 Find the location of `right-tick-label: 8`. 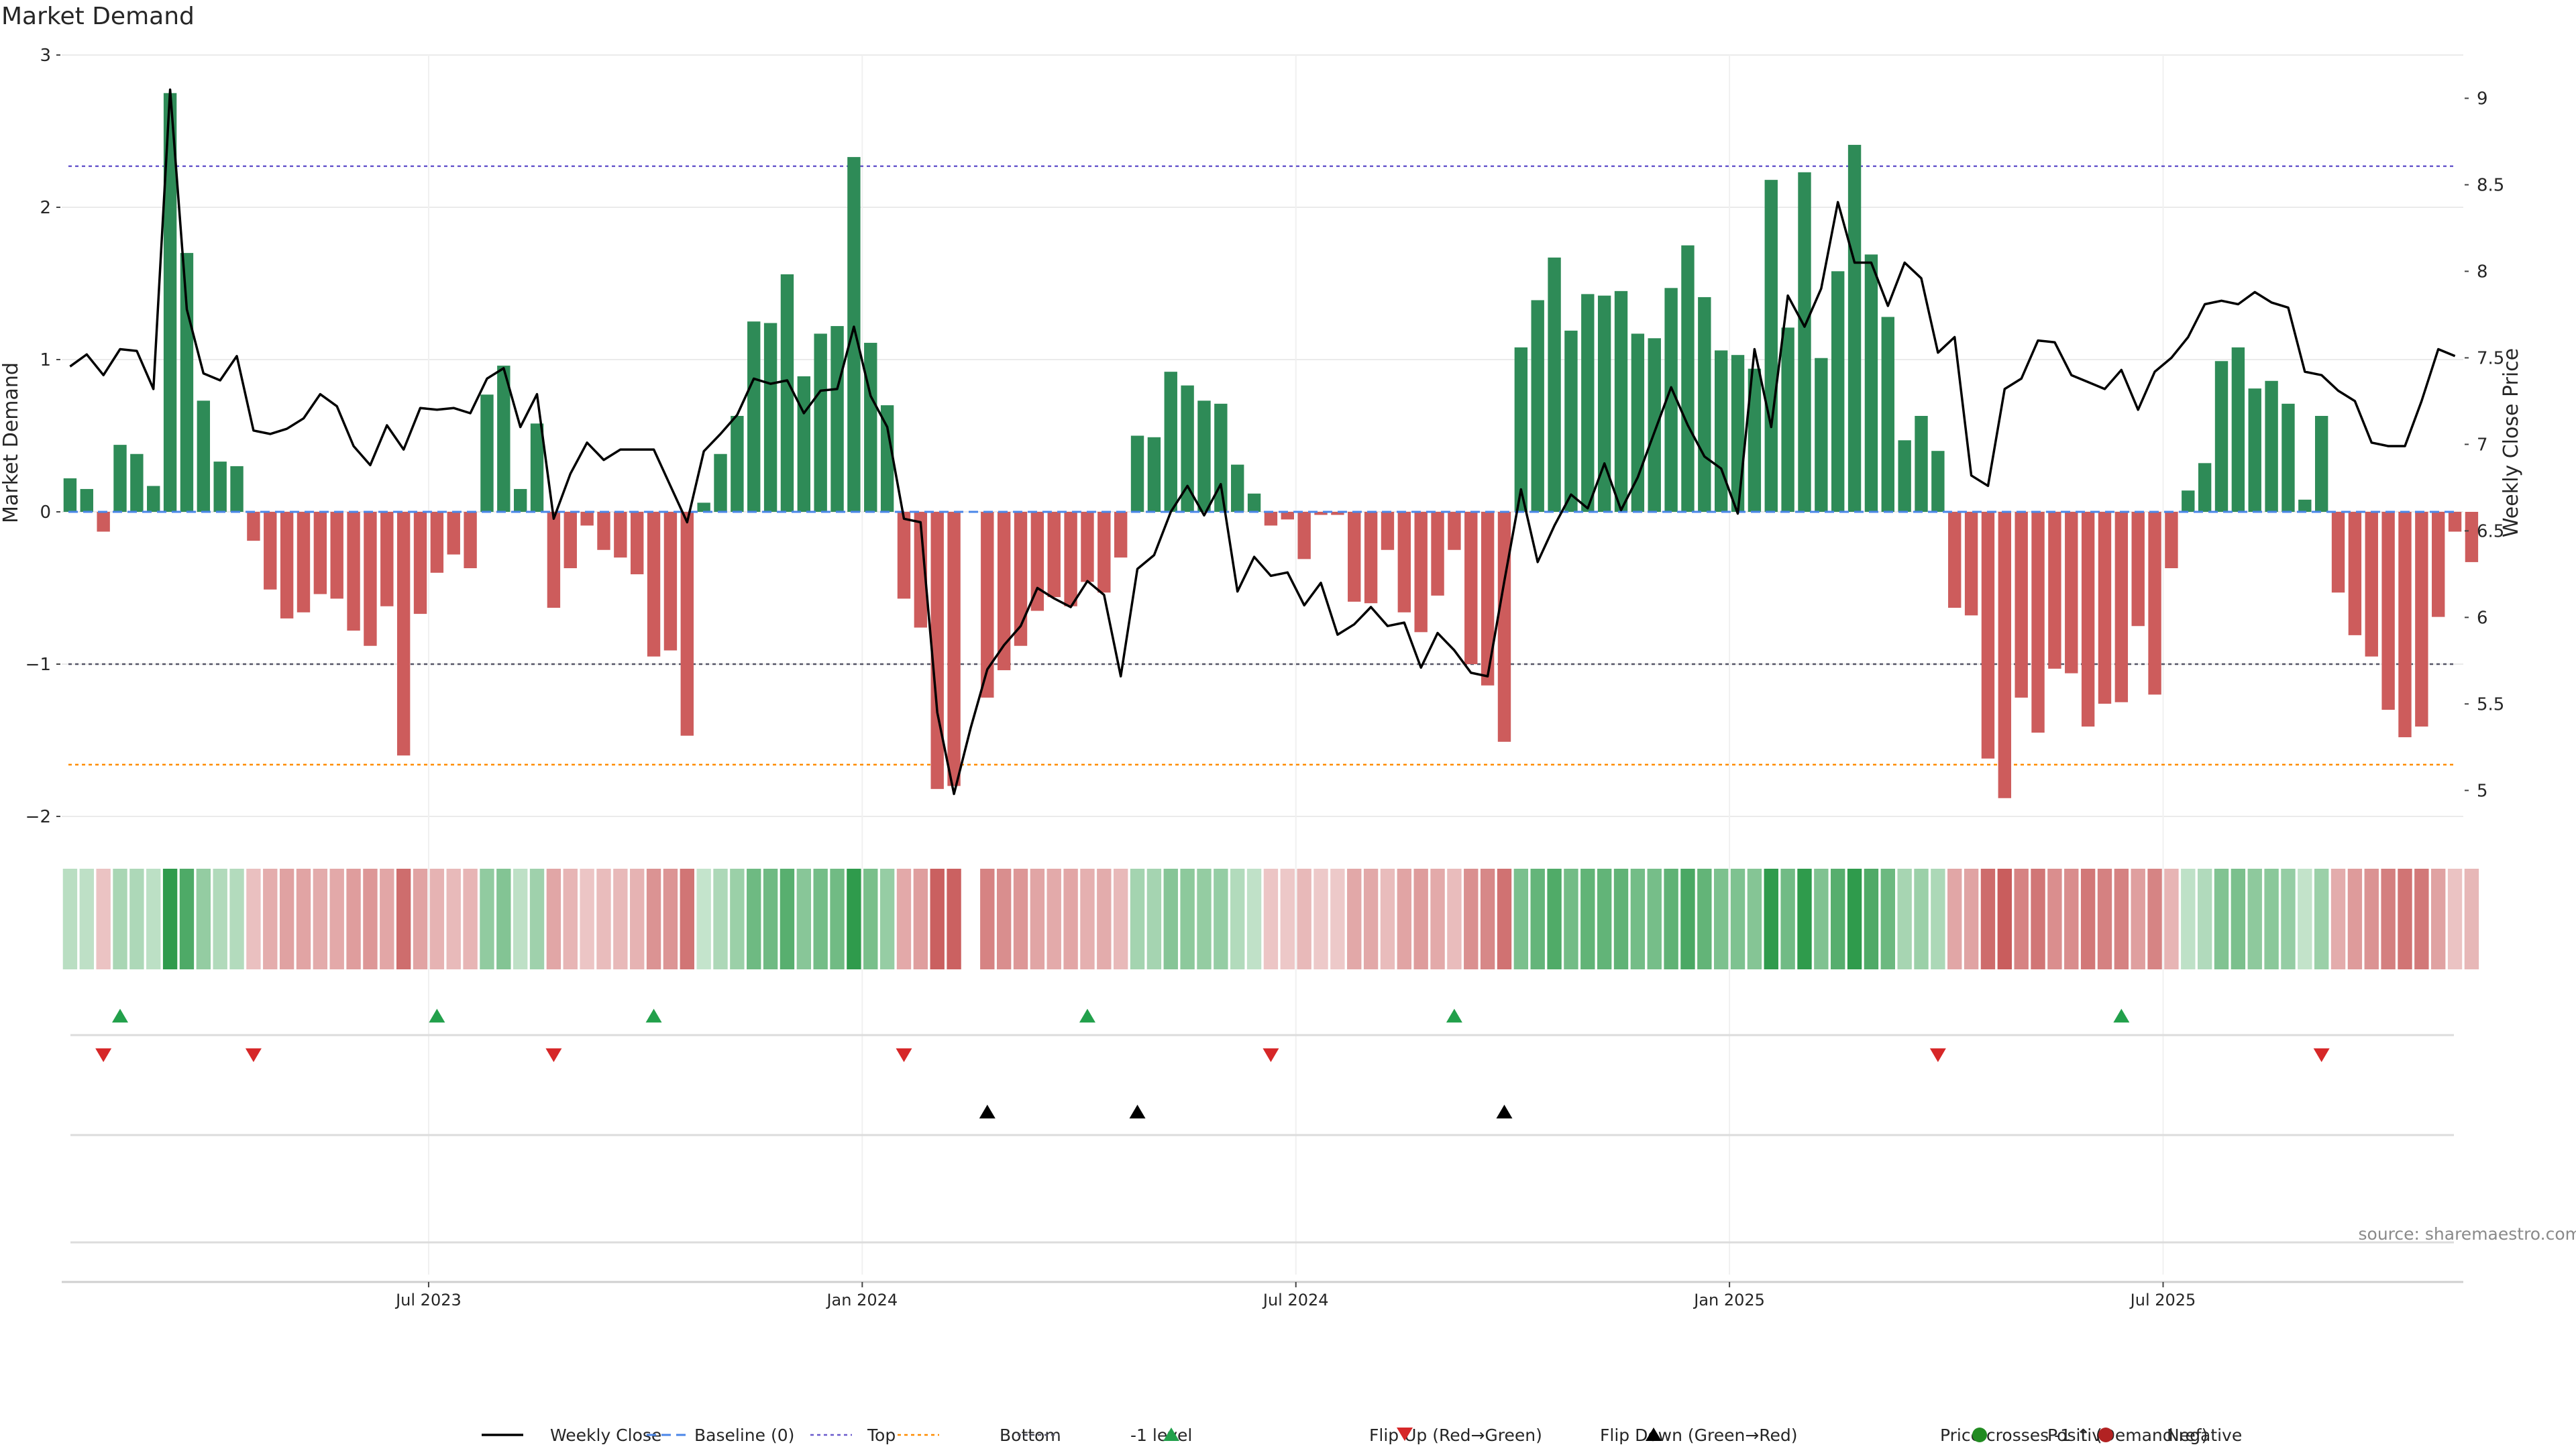

right-tick-label: 8 is located at coordinates (2482, 272).